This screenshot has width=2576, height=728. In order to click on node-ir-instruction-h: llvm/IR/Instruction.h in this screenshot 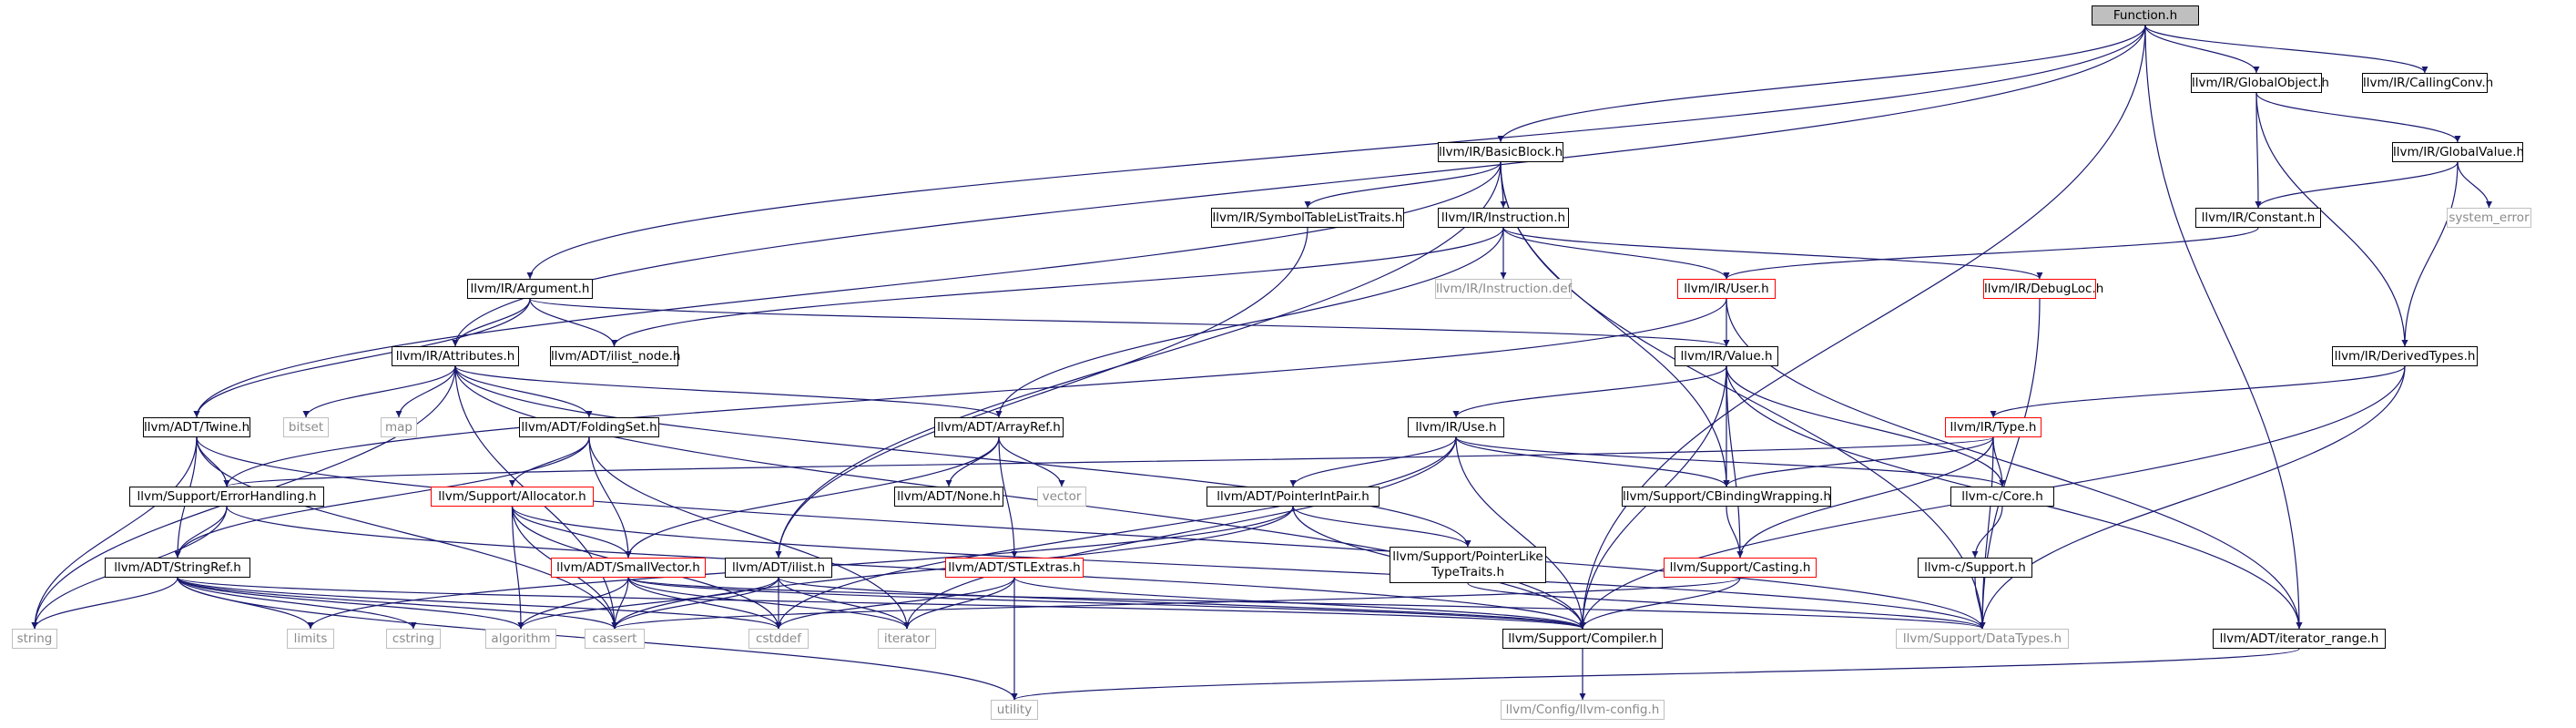, I will do `click(1503, 218)`.